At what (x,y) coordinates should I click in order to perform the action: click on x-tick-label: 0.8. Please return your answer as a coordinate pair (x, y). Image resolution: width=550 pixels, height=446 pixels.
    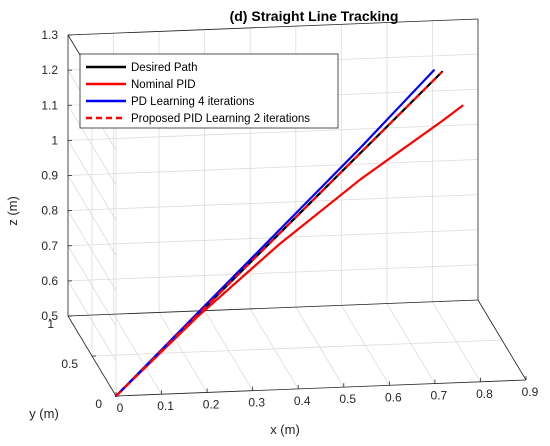
    Looking at the image, I should click on (484, 394).